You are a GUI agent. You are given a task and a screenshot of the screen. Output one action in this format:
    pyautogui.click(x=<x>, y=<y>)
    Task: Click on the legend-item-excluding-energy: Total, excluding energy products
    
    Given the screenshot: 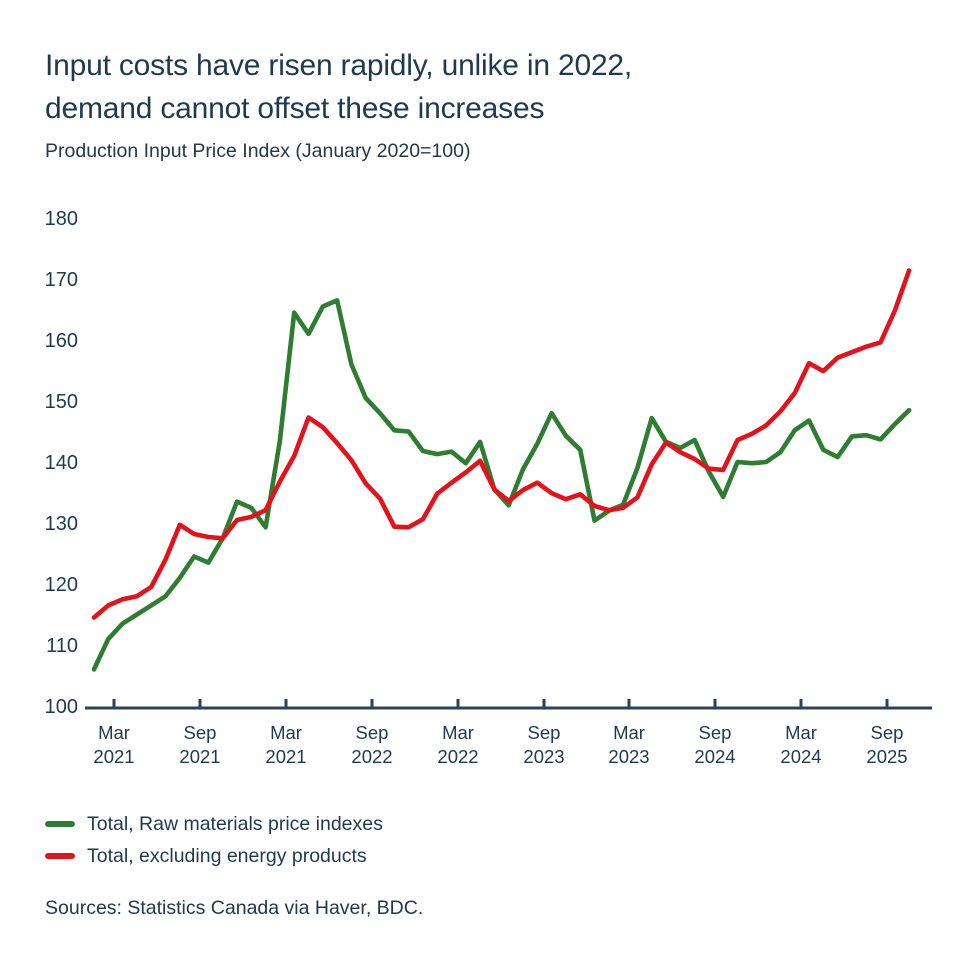 What is the action you would take?
    pyautogui.click(x=214, y=856)
    